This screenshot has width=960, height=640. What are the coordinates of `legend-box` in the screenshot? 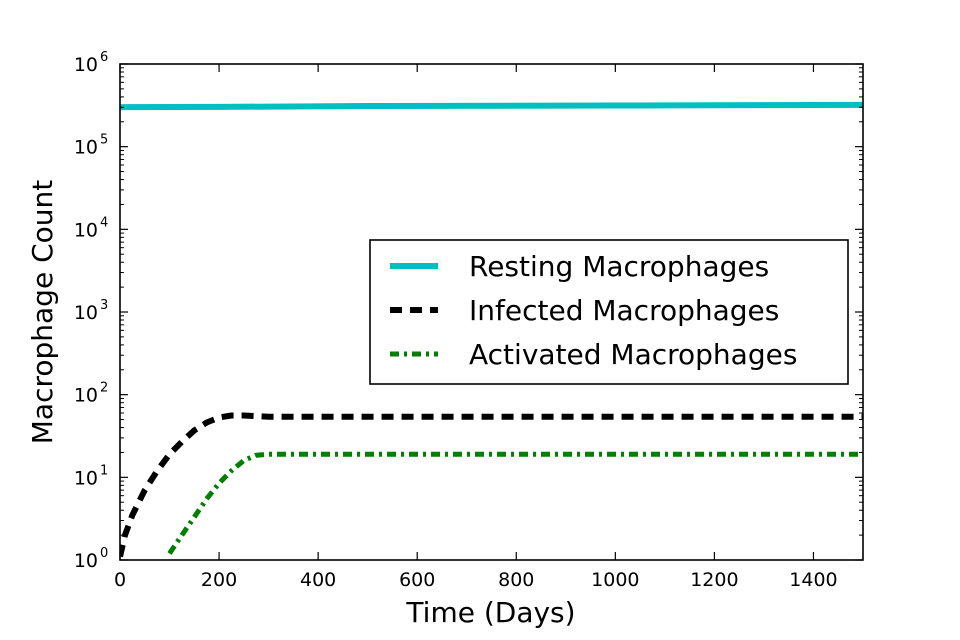 It's located at (609, 312).